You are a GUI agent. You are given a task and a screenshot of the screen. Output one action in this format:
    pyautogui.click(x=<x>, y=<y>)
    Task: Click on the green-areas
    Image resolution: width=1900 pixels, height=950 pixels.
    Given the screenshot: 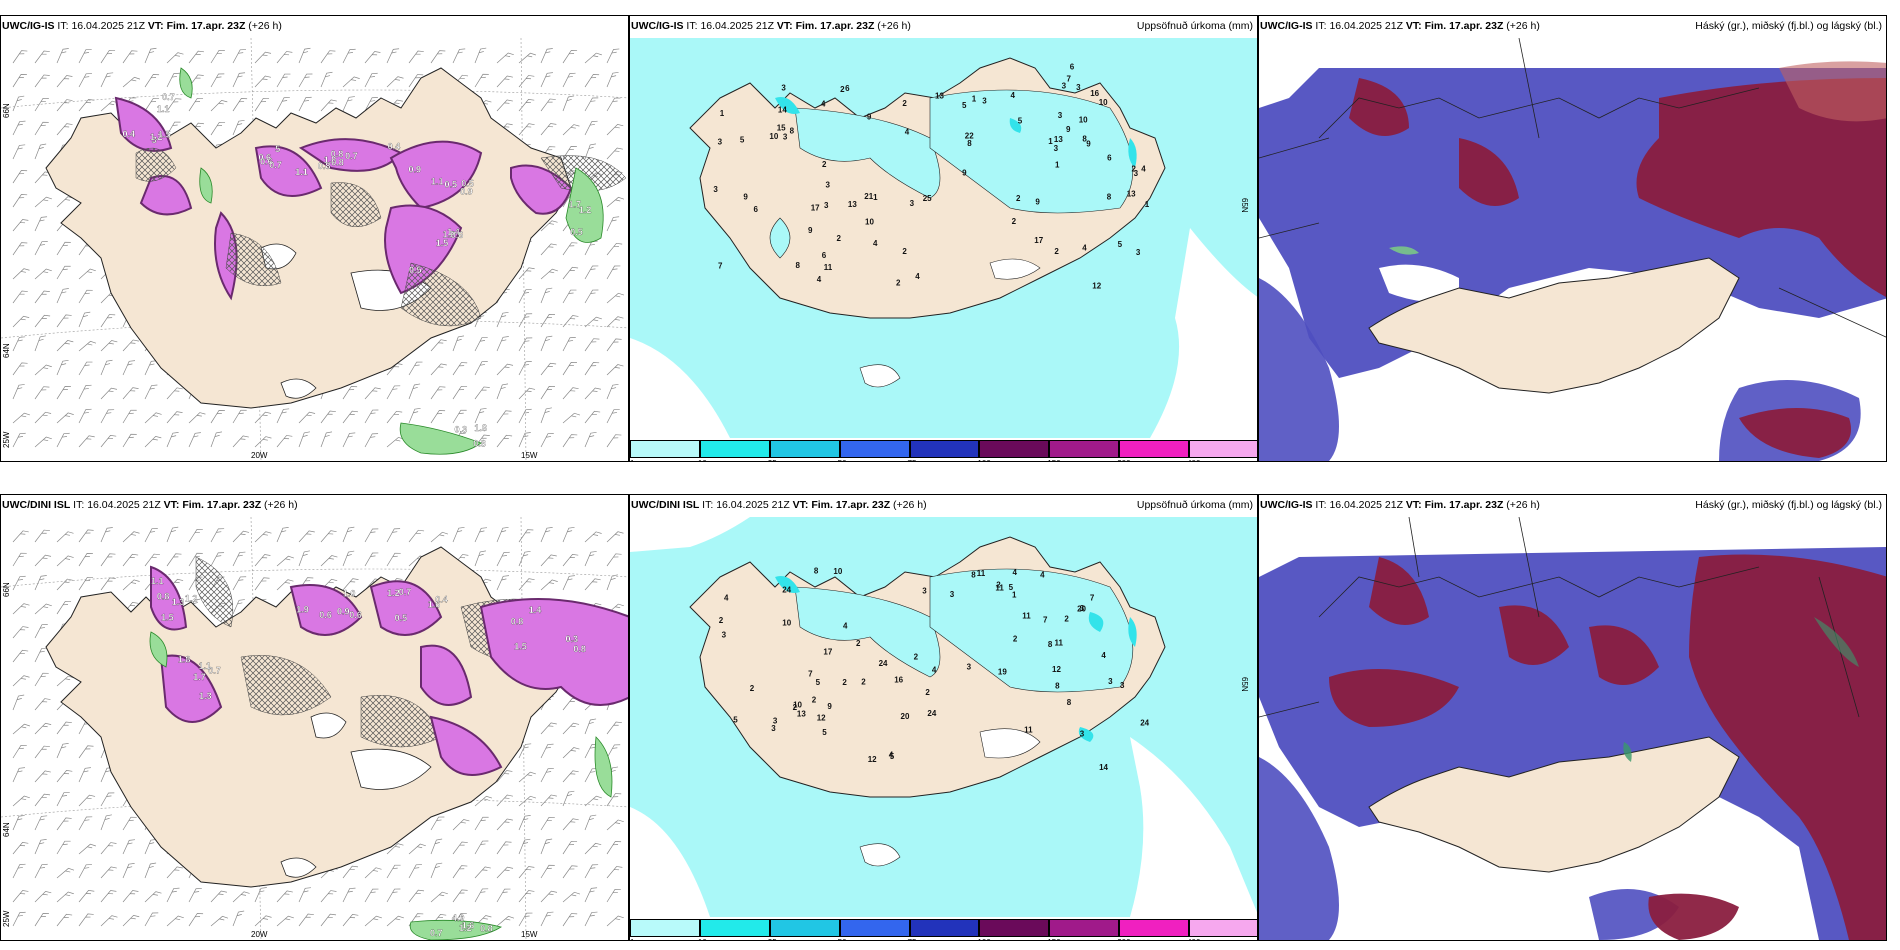 What is the action you would take?
    pyautogui.click(x=391, y=261)
    